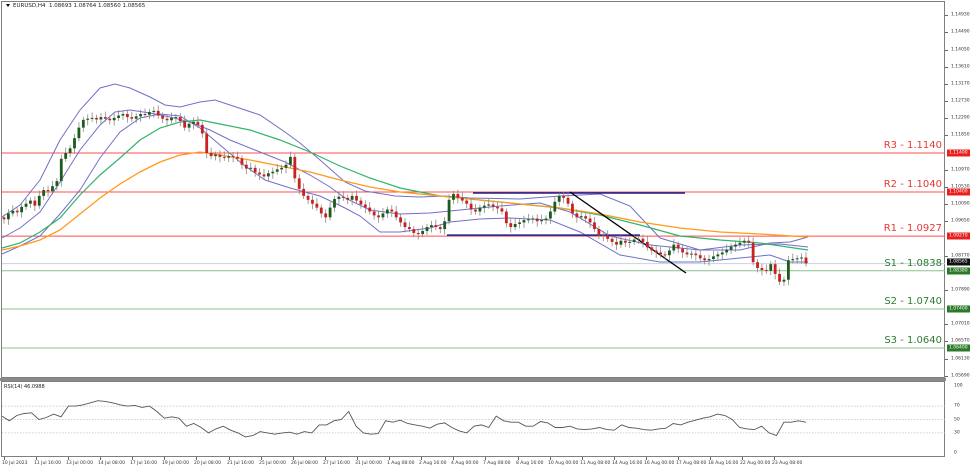 The image size is (975, 471). What do you see at coordinates (960, 32) in the screenshot?
I see `y-tick-label: 1.14490` at bounding box center [960, 32].